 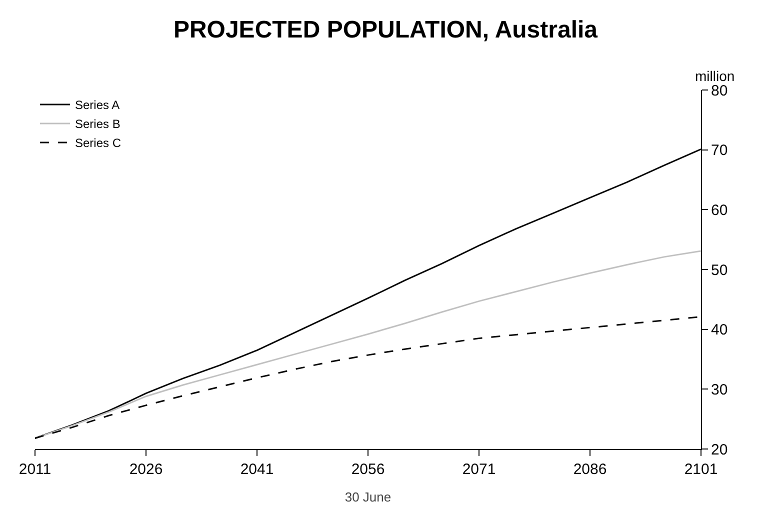 I want to click on y-tick-label: 80, so click(x=719, y=91).